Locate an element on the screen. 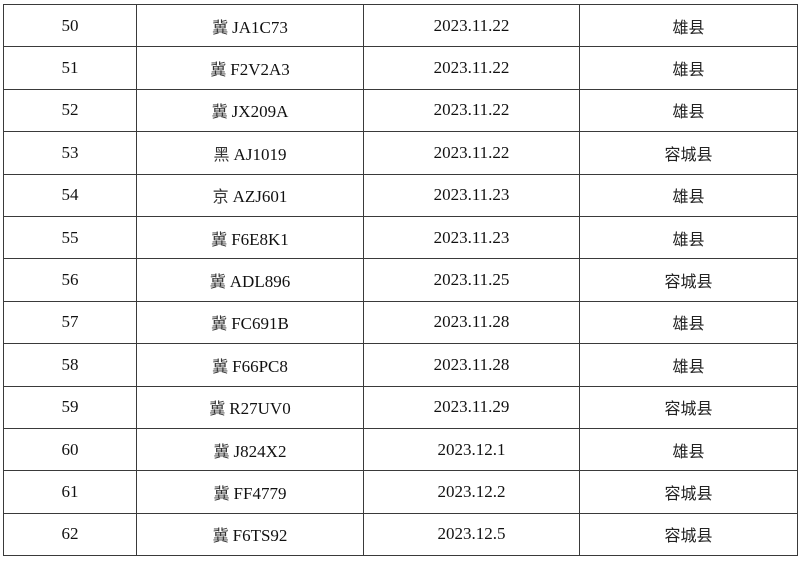  table-row: 55 冀 F6E8K1 2023.11.23 雄县 is located at coordinates (400, 237).